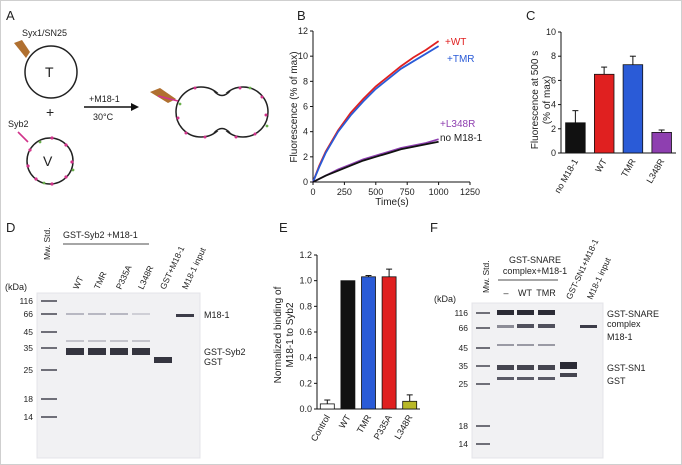 Image resolution: width=682 pixels, height=465 pixels. What do you see at coordinates (26, 359) in the screenshot?
I see `d-markers: 116 66 45 35 25 18 14` at bounding box center [26, 359].